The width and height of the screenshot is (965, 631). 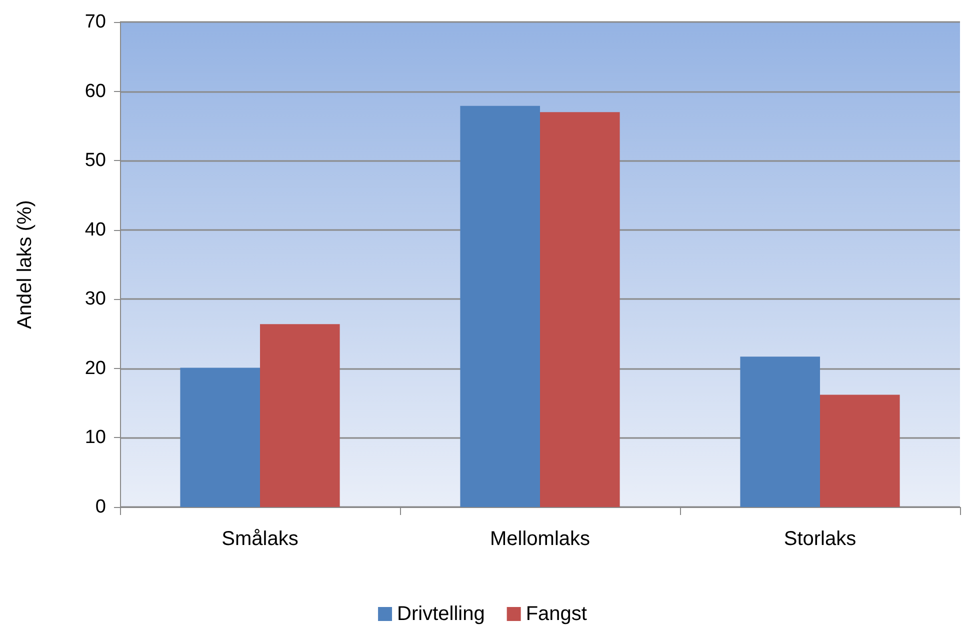 I want to click on y-tick-label: 0, so click(x=100, y=507).